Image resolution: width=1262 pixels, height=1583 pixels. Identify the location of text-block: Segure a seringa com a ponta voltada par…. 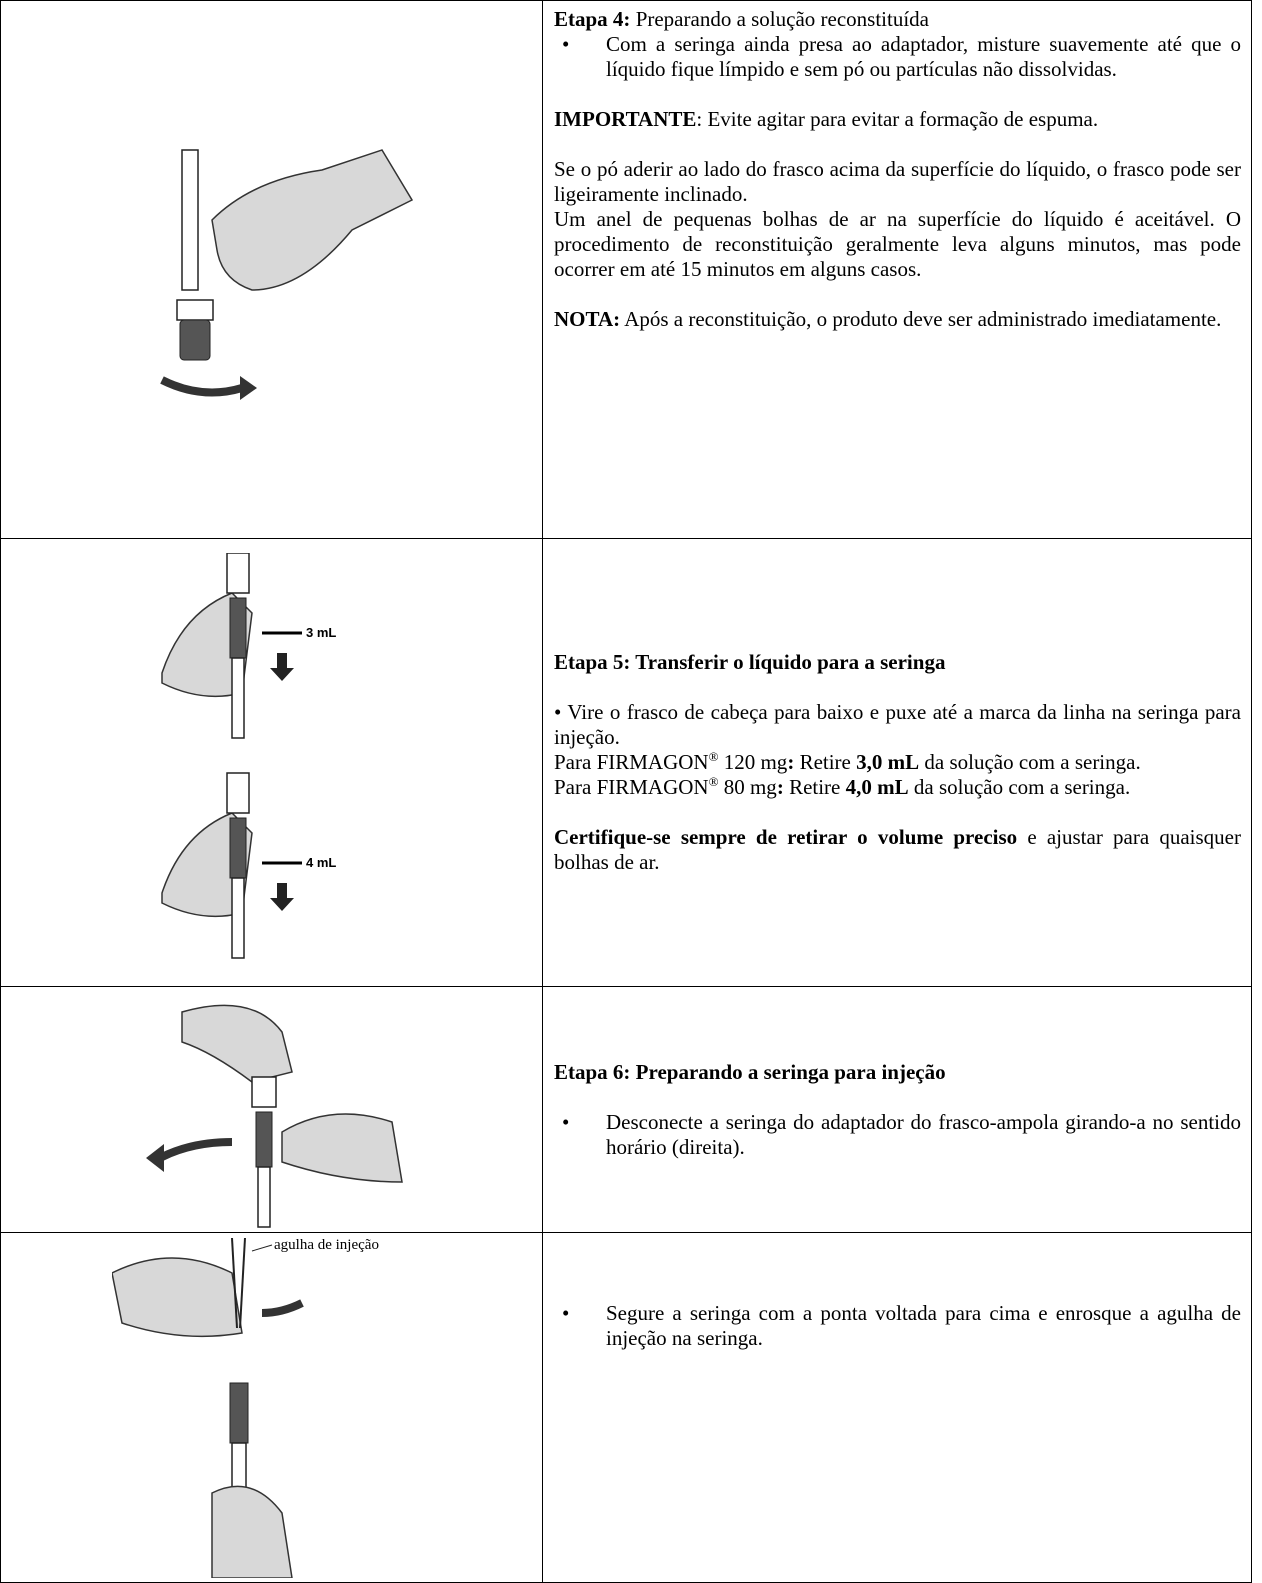
(897, 1326).